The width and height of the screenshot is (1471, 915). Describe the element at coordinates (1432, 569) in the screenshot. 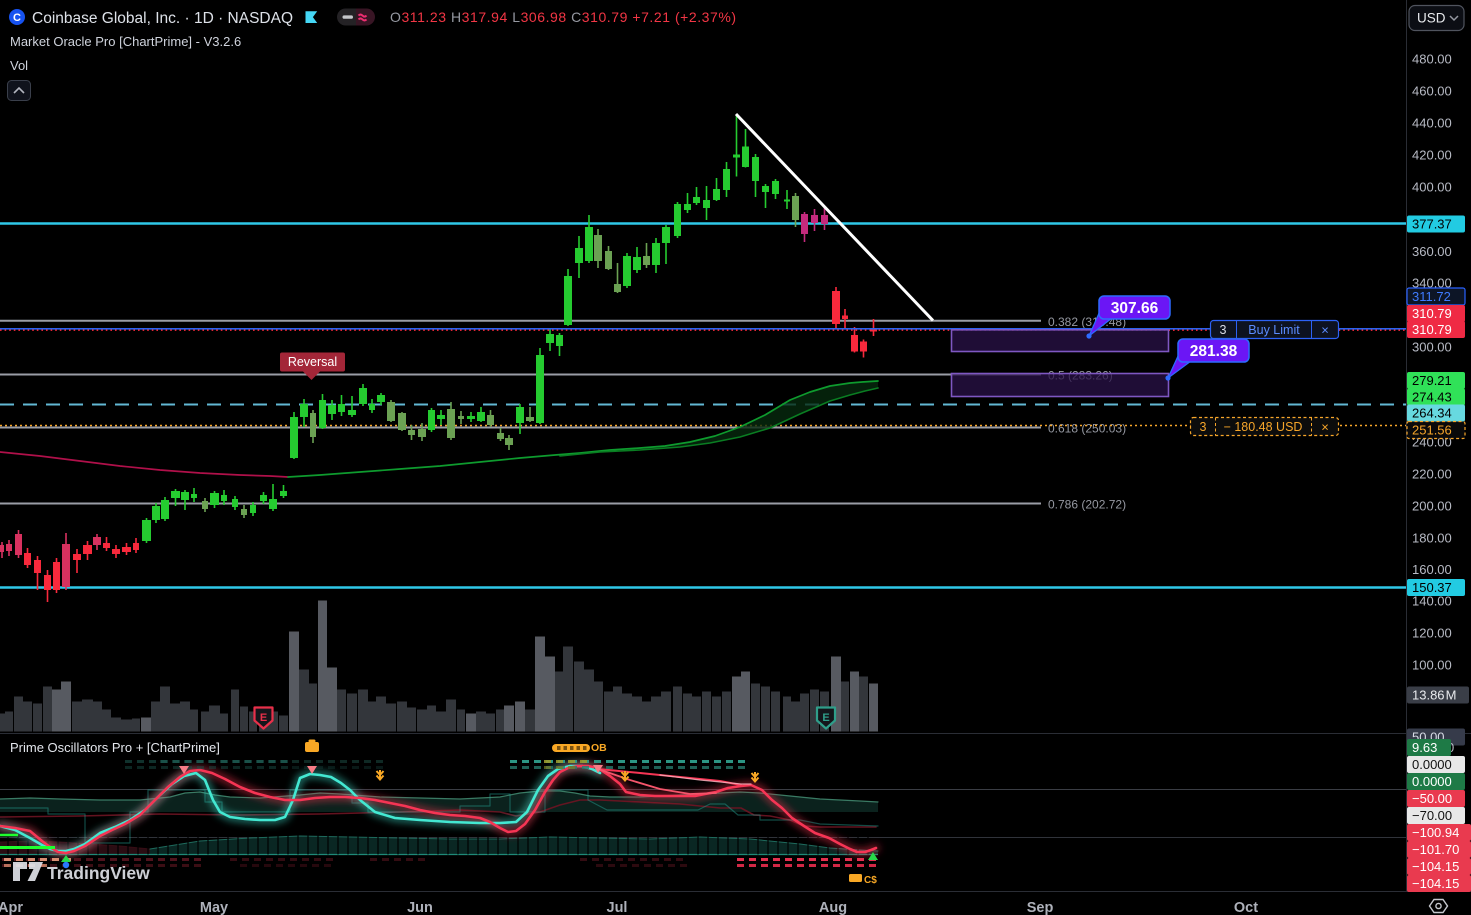

I see `svg-text: 160.00` at that location.